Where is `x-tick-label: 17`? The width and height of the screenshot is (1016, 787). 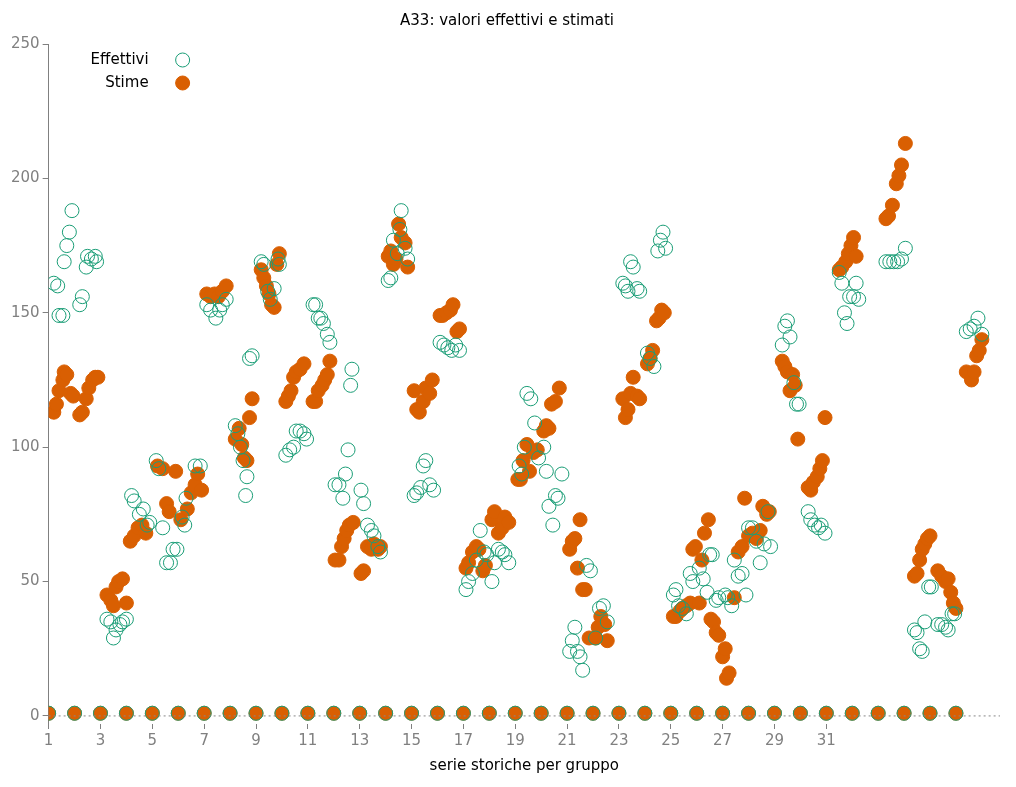
x-tick-label: 17 is located at coordinates (463, 739).